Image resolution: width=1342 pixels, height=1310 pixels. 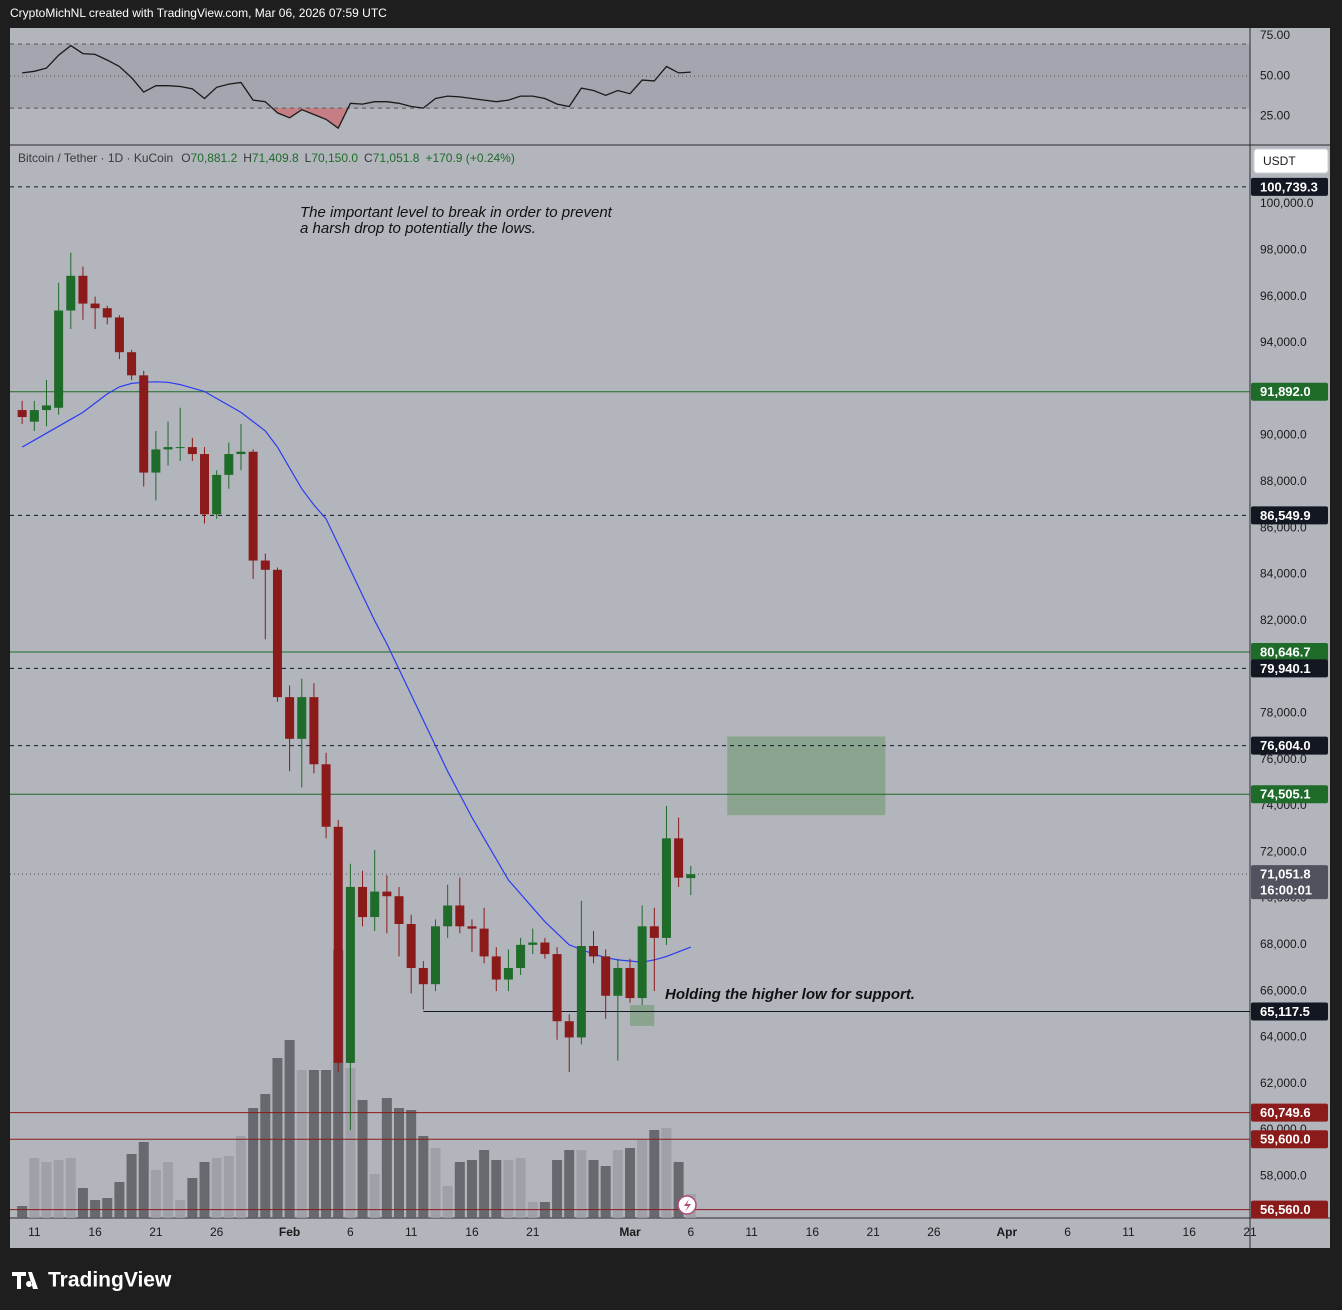 I want to click on rsi-tick-label: 75.00, so click(x=1275, y=35).